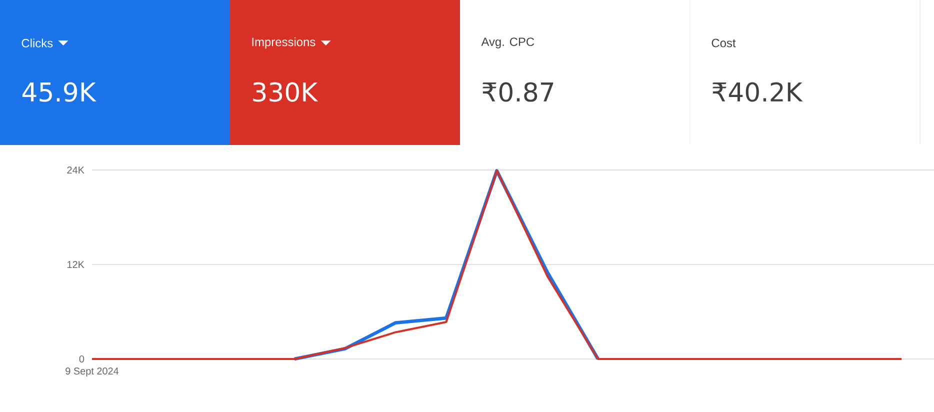  What do you see at coordinates (507, 43) in the screenshot?
I see `text: Avg. CPC` at bounding box center [507, 43].